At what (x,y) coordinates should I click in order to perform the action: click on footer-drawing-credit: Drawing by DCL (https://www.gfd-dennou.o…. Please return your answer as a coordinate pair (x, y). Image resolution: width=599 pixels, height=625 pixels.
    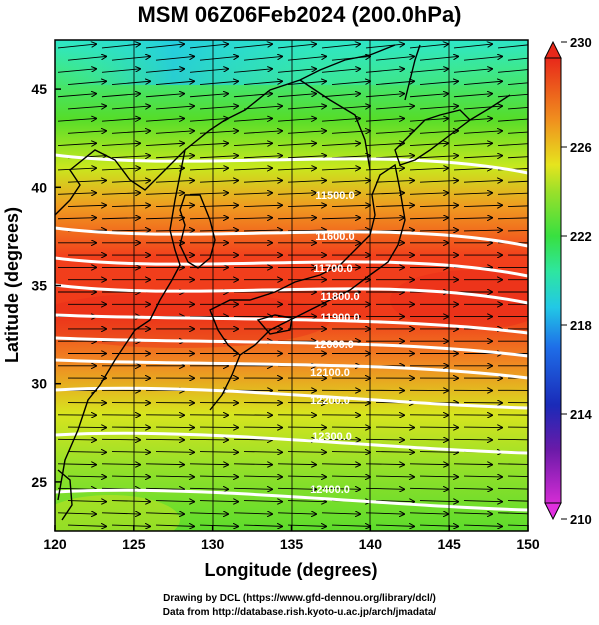
    Looking at the image, I should click on (299, 598).